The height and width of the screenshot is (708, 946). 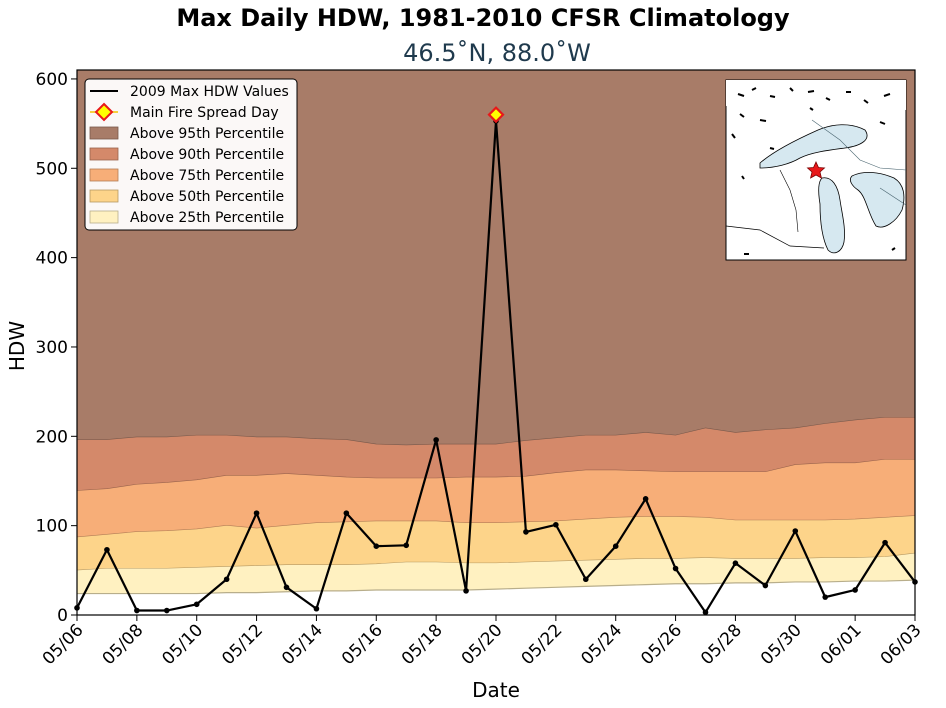 I want to click on state-border, so click(x=775, y=237).